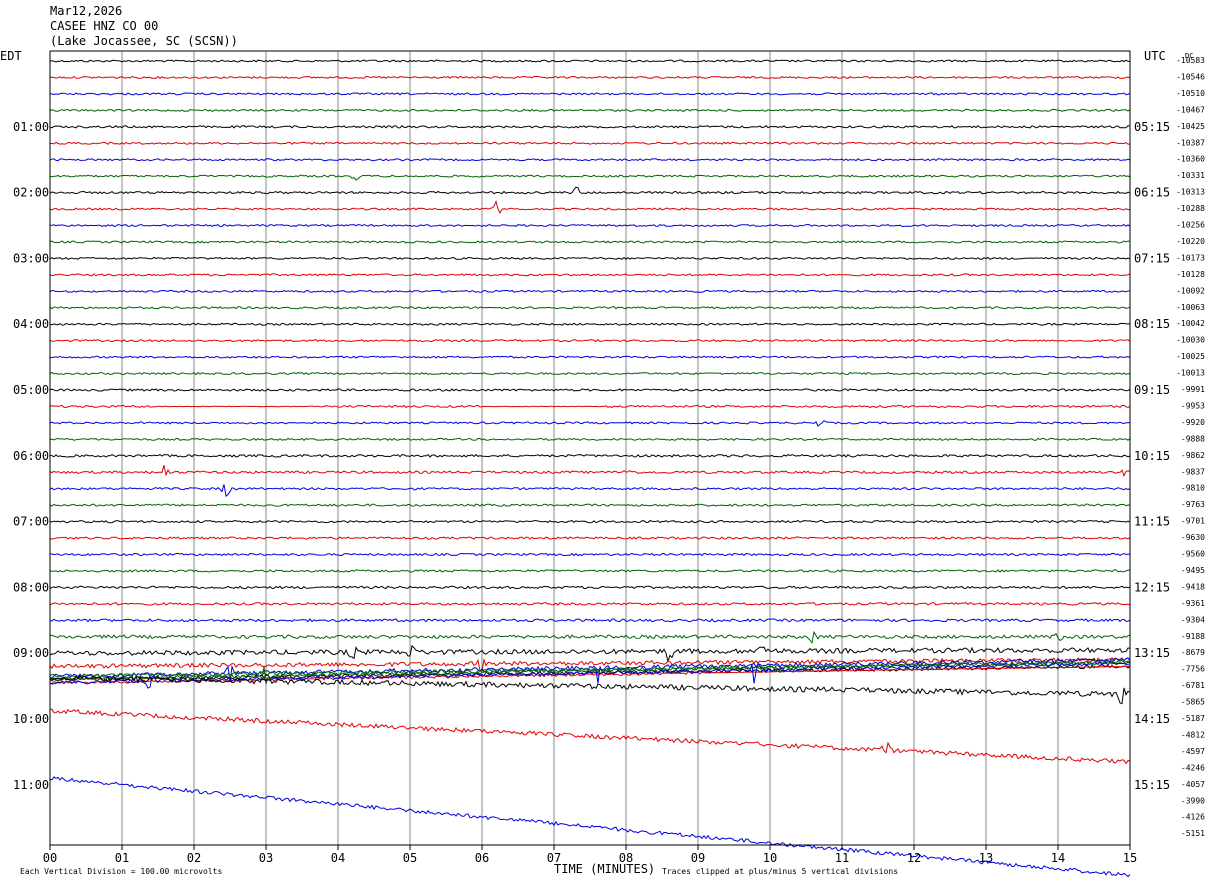 The height and width of the screenshot is (886, 1210). Describe the element at coordinates (31, 258) in the screenshot. I see `edt-time-label: 03:00` at that location.